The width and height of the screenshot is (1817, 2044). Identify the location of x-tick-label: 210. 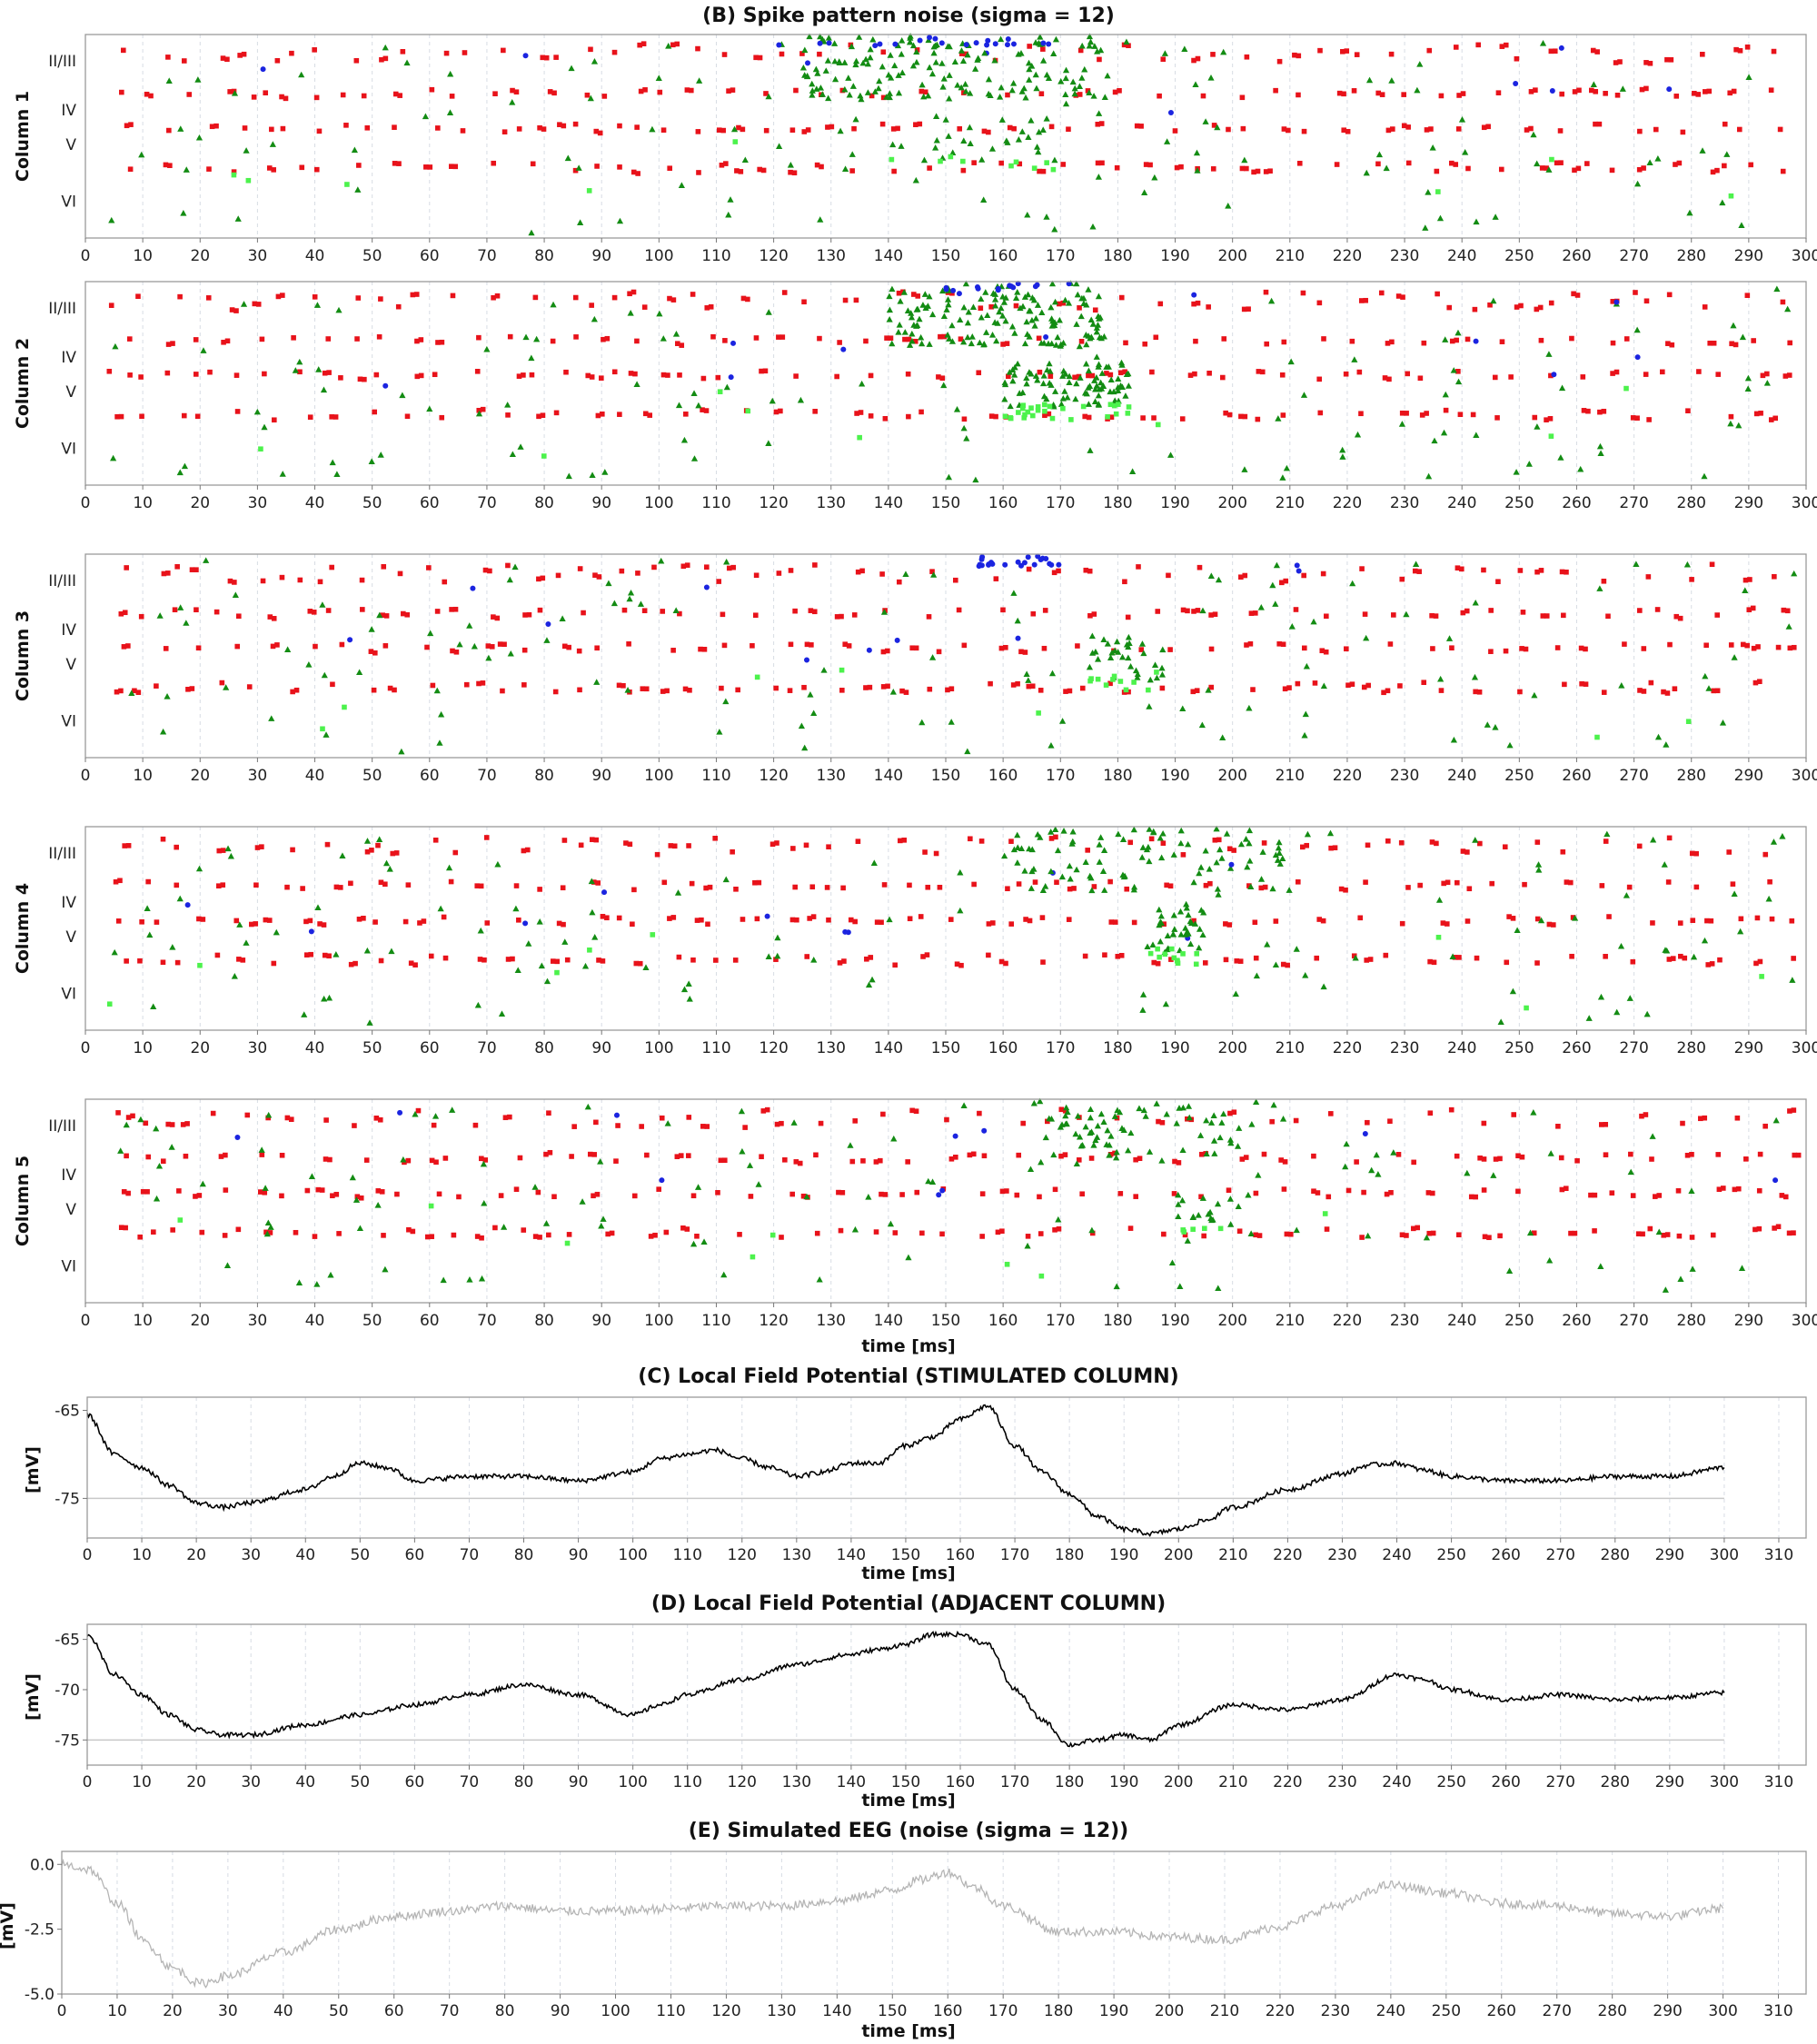
(1290, 776).